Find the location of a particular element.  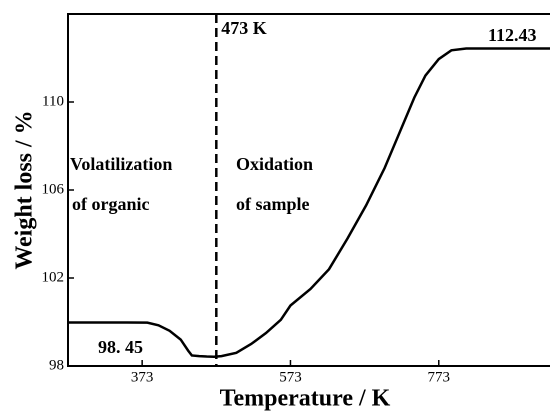

annotation: Oxidation is located at coordinates (274, 164).